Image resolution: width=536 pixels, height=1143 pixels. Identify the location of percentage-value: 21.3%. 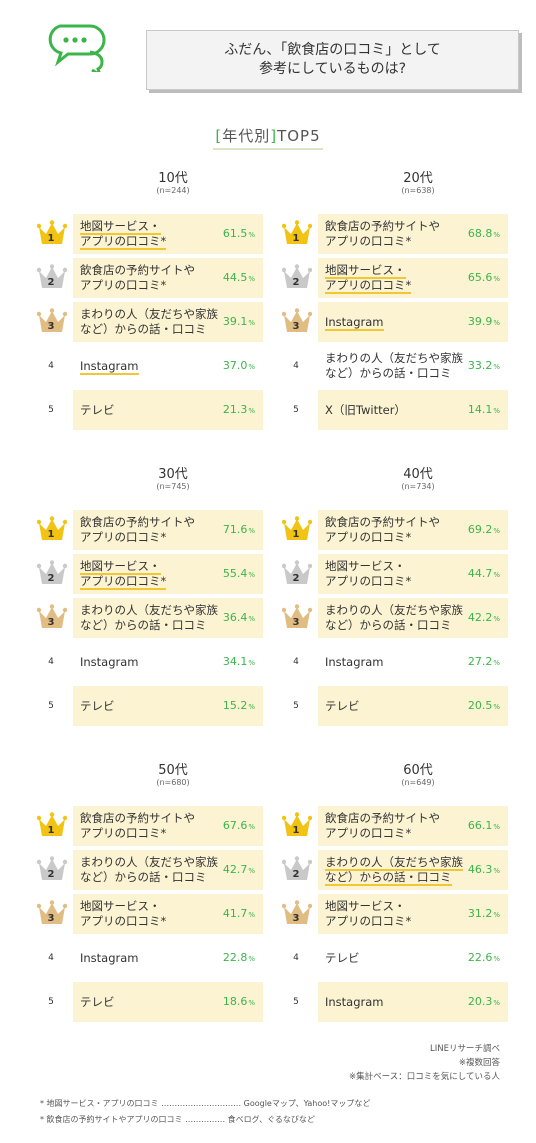
(239, 409).